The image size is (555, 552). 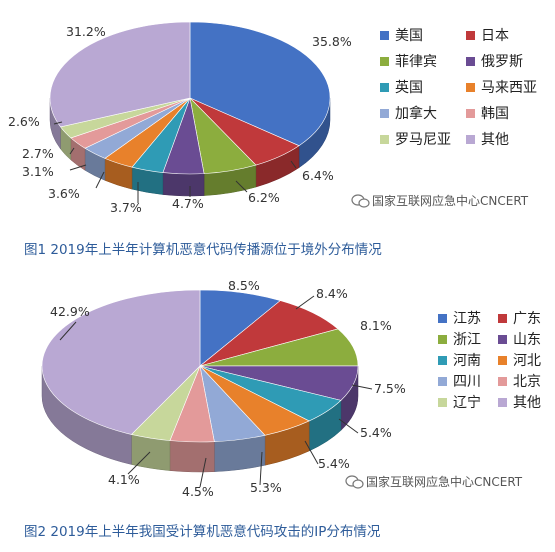 What do you see at coordinates (409, 36) in the screenshot?
I see `legend-label-1: 美国` at bounding box center [409, 36].